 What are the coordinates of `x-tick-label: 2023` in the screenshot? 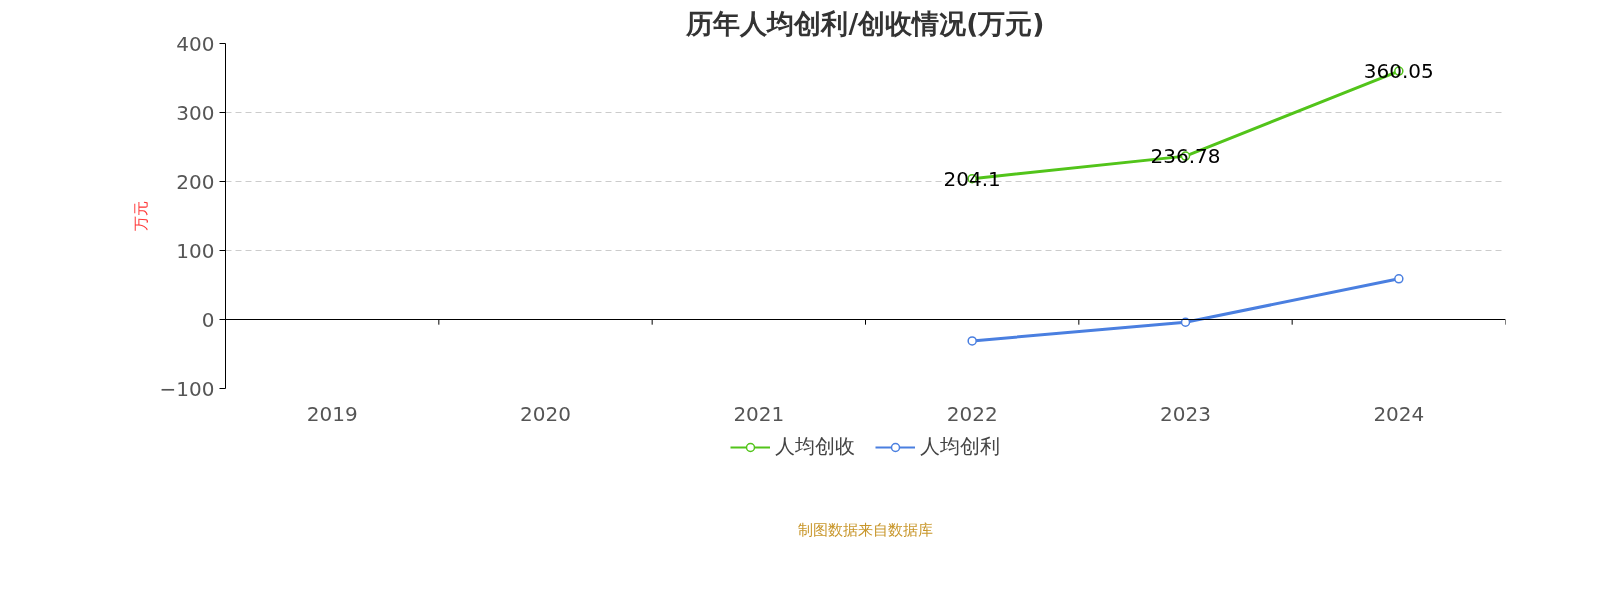 It's located at (1185, 413).